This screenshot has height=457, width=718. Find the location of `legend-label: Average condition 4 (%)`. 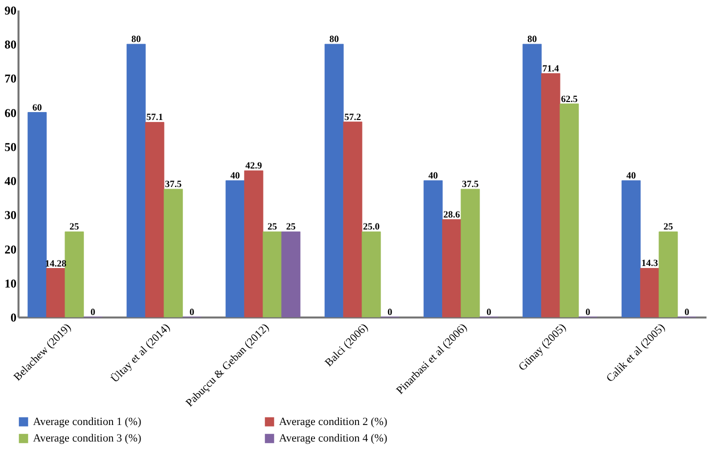

legend-label: Average condition 4 (%) is located at coordinates (333, 438).